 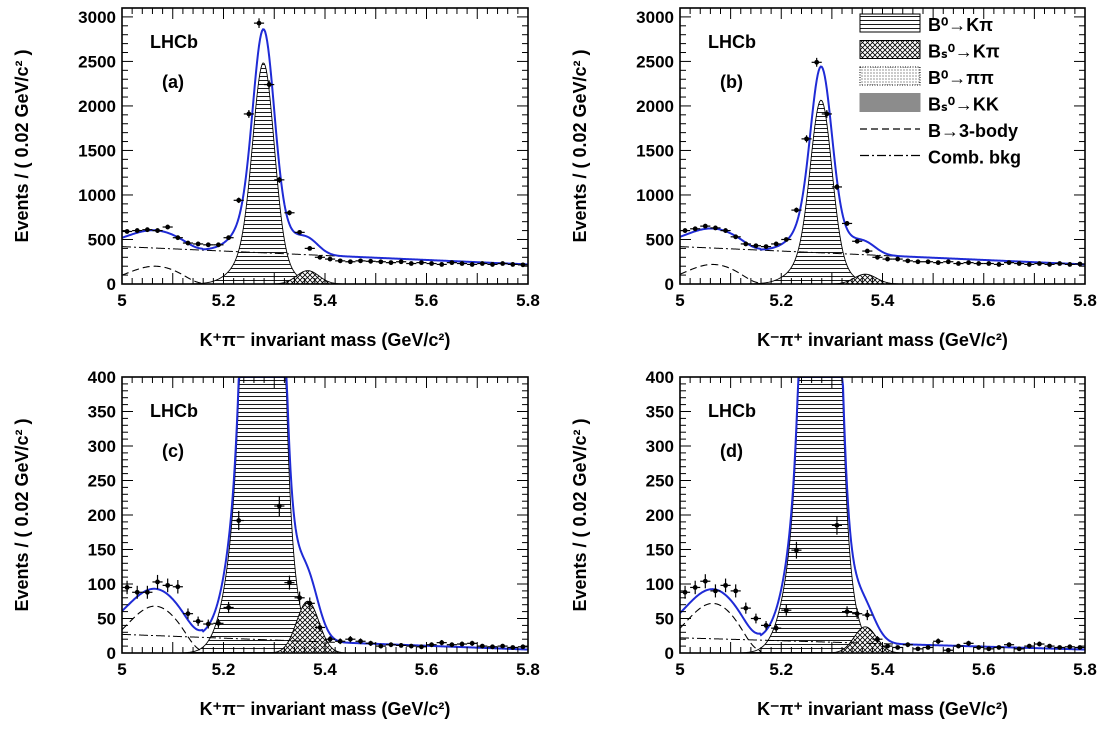 What do you see at coordinates (102, 550) in the screenshot?
I see `y-tick-label: 150` at bounding box center [102, 550].